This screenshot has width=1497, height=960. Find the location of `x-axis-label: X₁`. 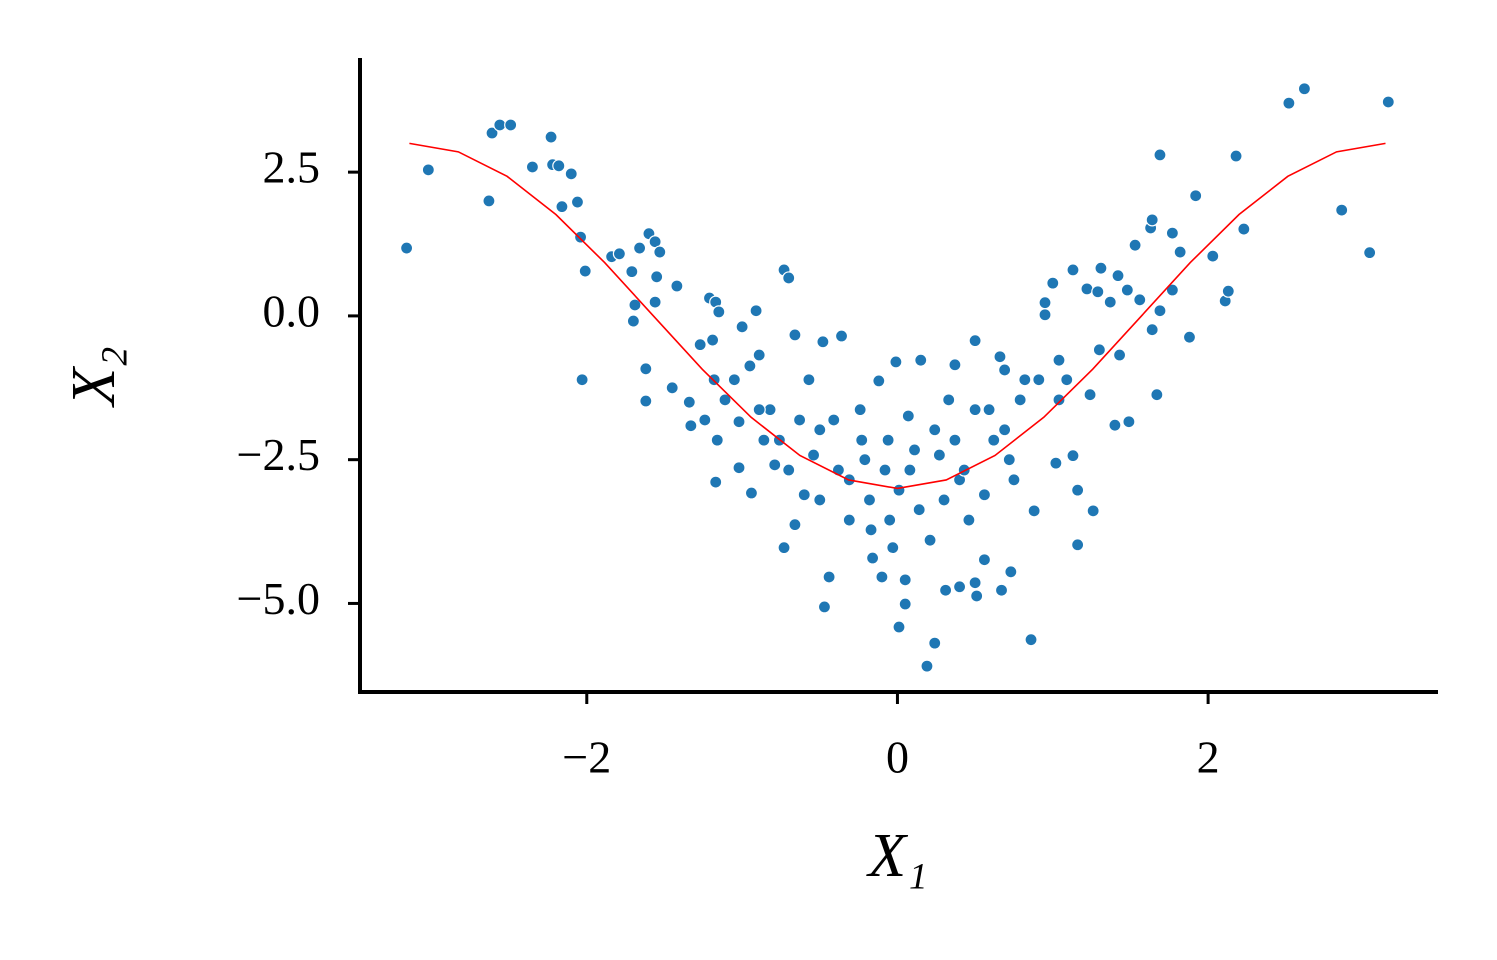

x-axis-label: X₁ is located at coordinates (896, 856).